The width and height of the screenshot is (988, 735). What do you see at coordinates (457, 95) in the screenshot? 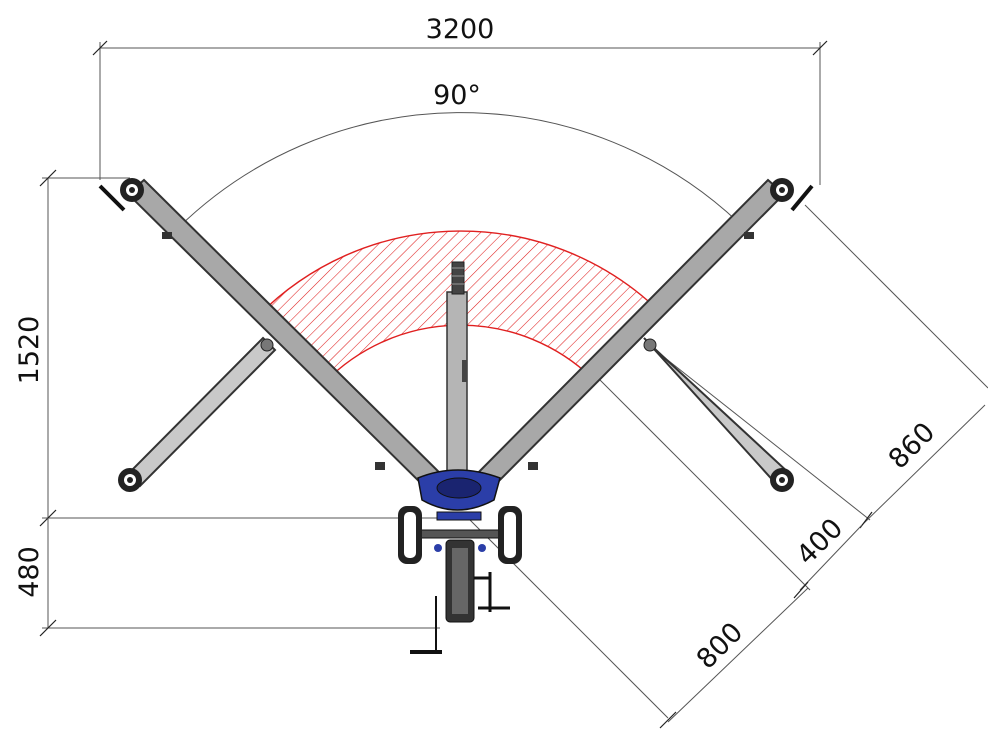
I see `dimension-label-angle: 90°` at bounding box center [457, 95].